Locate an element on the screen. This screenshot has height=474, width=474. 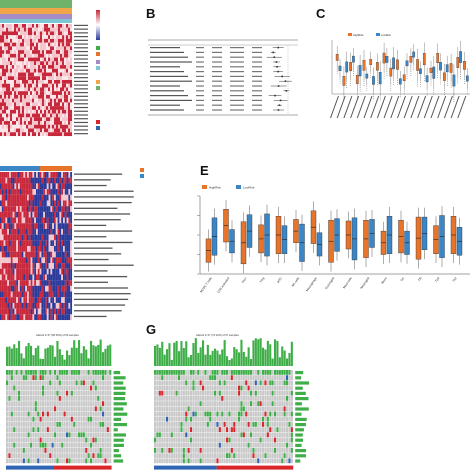
gene-label-mark is located at coordinates (81, 93).